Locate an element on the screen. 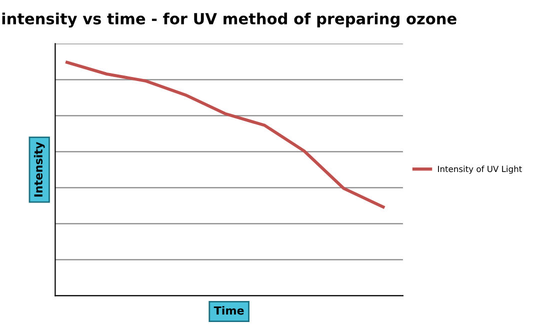  x-axis-title: Time is located at coordinates (229, 310).